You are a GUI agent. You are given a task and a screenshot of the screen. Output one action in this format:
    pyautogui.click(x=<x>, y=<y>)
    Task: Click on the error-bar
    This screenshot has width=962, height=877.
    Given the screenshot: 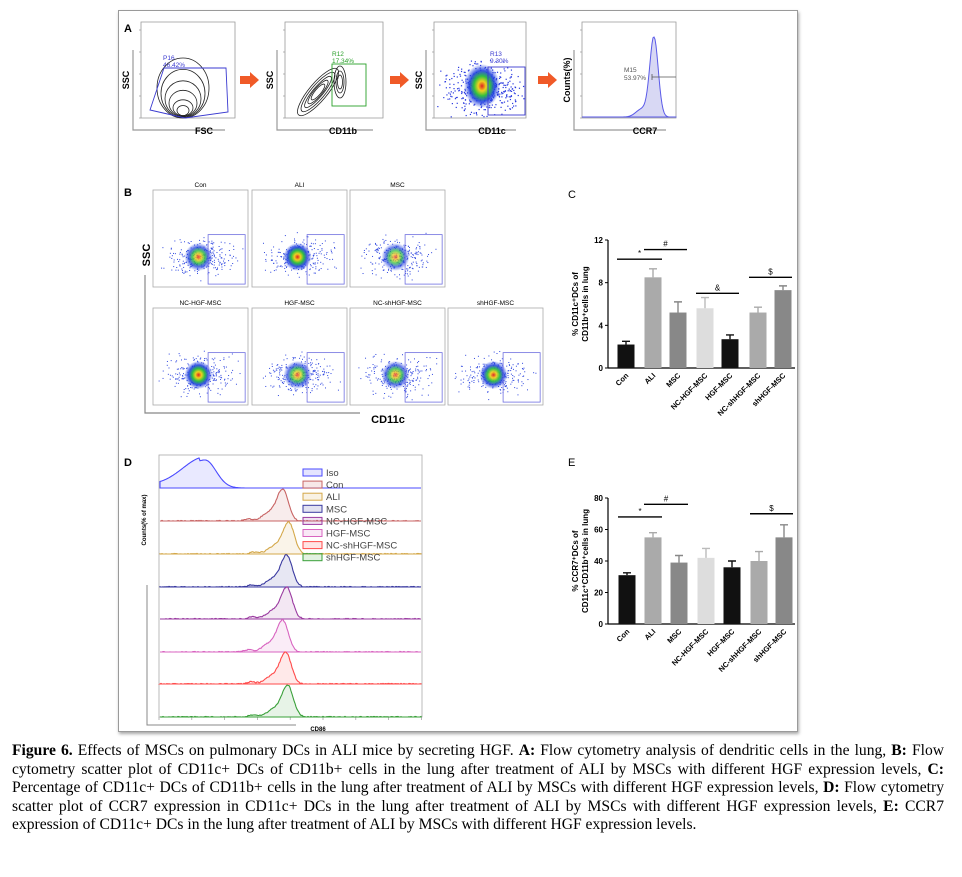 What is the action you would take?
    pyautogui.click(x=679, y=558)
    